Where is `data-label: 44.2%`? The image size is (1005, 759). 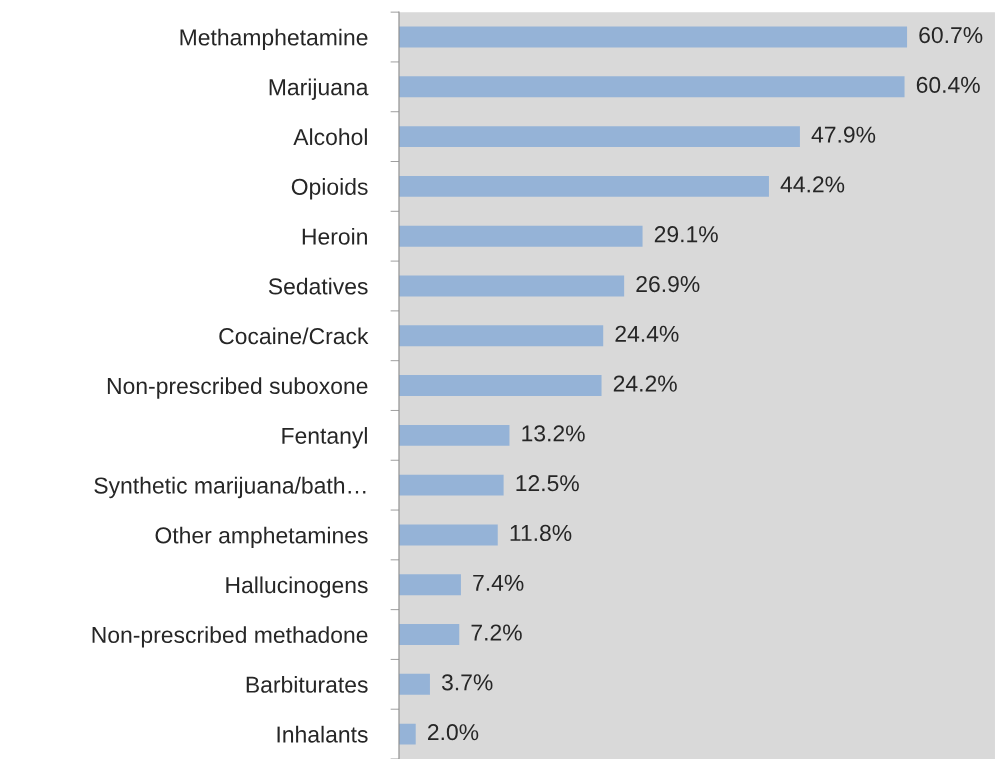
data-label: 44.2% is located at coordinates (812, 184).